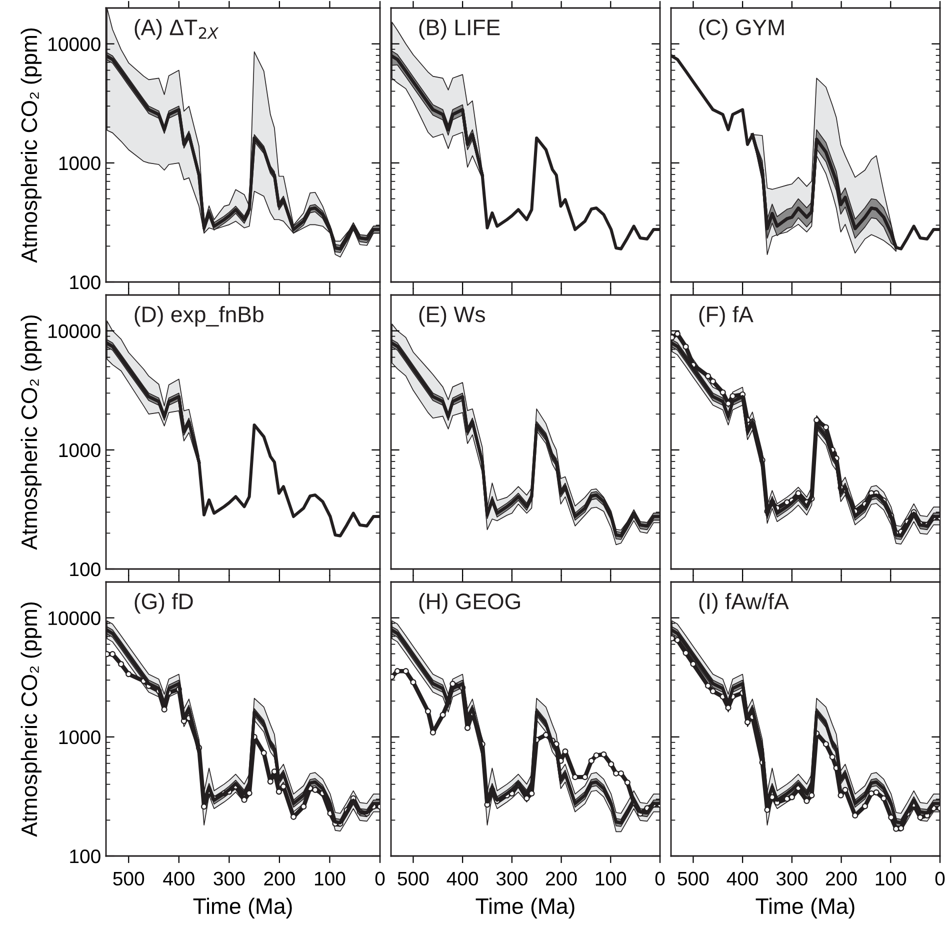 The width and height of the screenshot is (950, 927). Describe the element at coordinates (459, 29) in the screenshot. I see `chart-title: (B) LIFE` at that location.